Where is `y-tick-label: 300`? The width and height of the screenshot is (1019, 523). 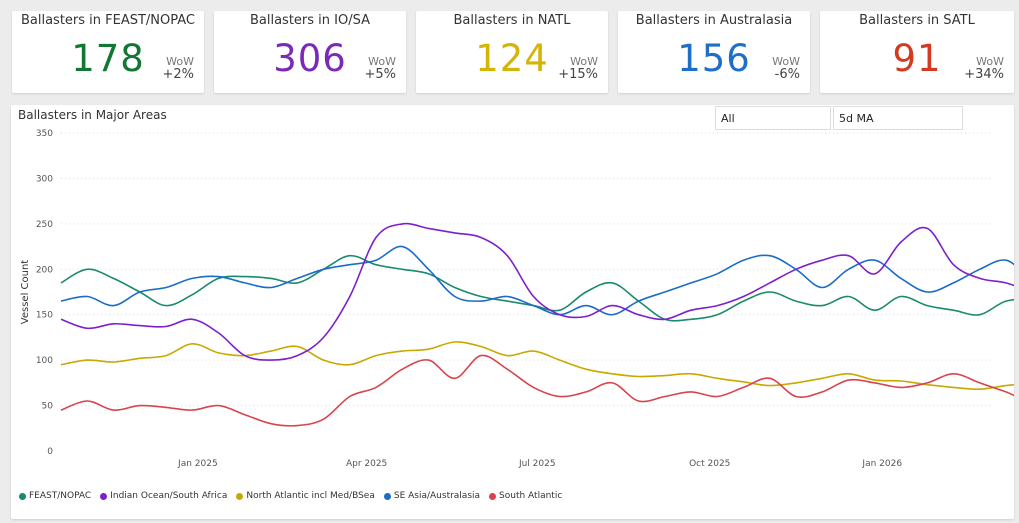 y-tick-label: 300 is located at coordinates (44, 179).